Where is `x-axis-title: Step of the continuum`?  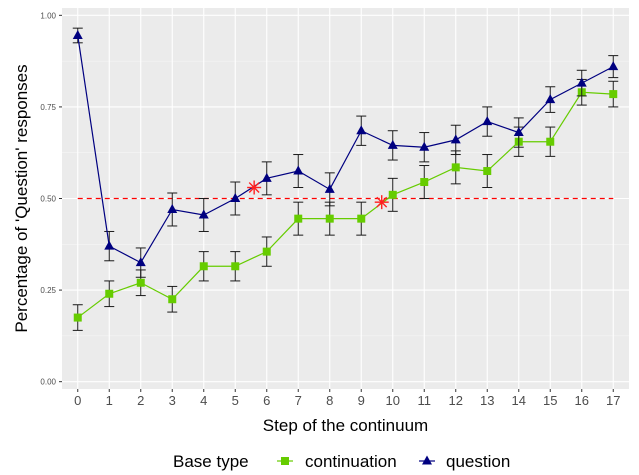
x-axis-title: Step of the continuum is located at coordinates (345, 425).